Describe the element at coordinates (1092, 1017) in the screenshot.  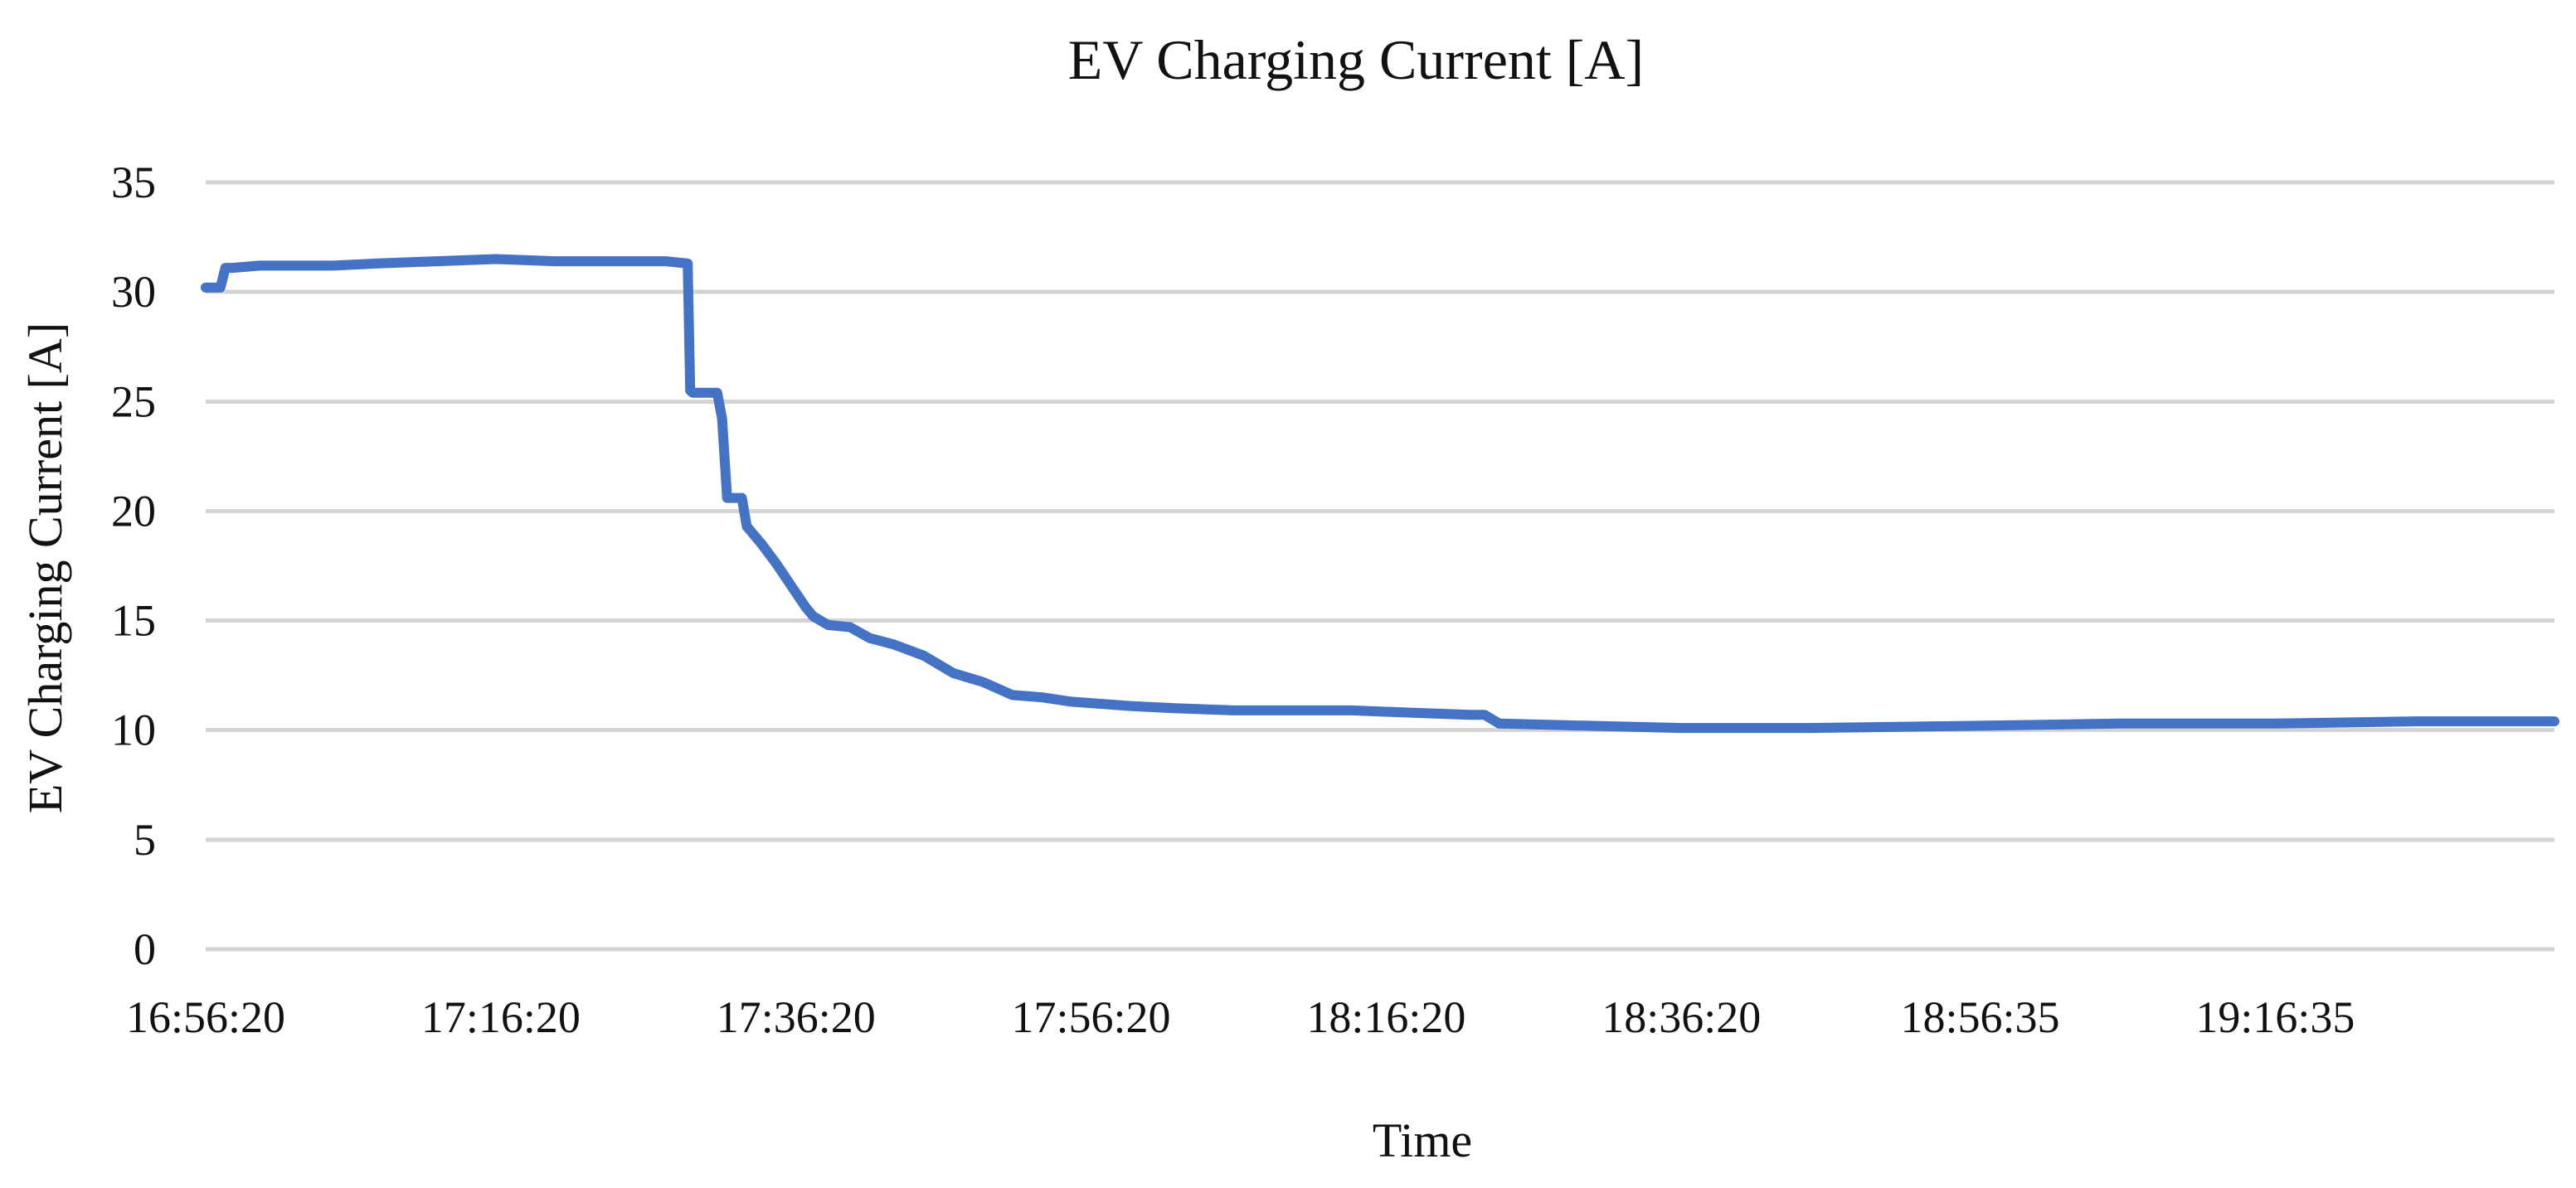
I see `x-tick-label: 17:56:20` at that location.